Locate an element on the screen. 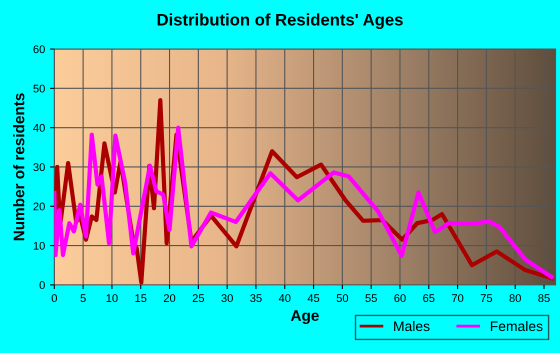 The image size is (560, 353). y-tick-label: 60 is located at coordinates (39, 49).